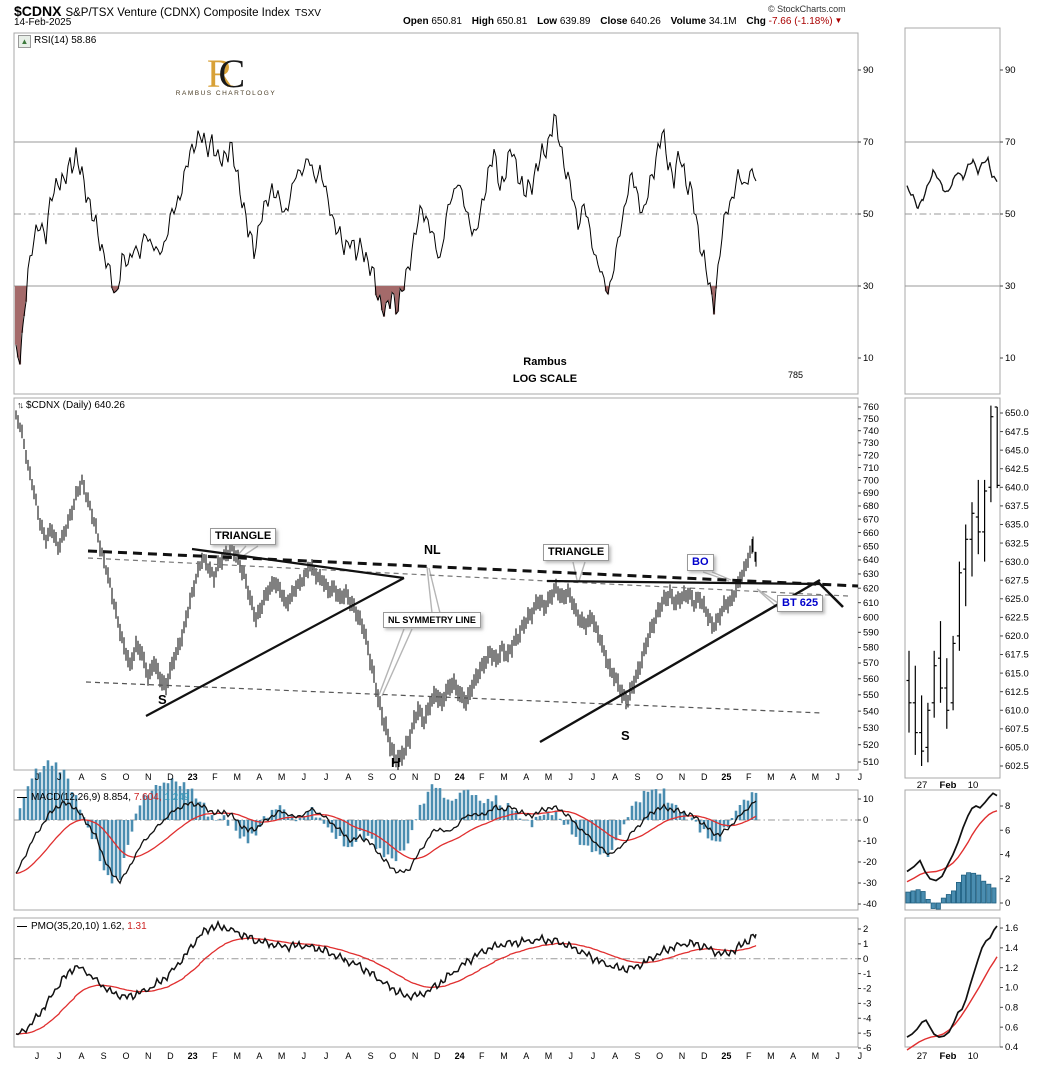 Image resolution: width=1050 pixels, height=1069 pixels. What do you see at coordinates (1017, 729) in the screenshot?
I see `axis-tick-label: 607.5` at bounding box center [1017, 729].